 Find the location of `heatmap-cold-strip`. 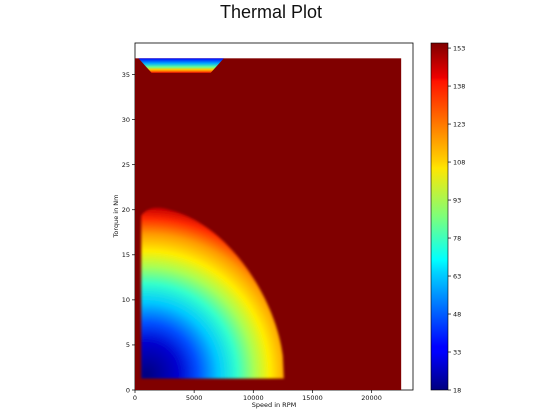

heatmap-cold-strip is located at coordinates (181, 65).